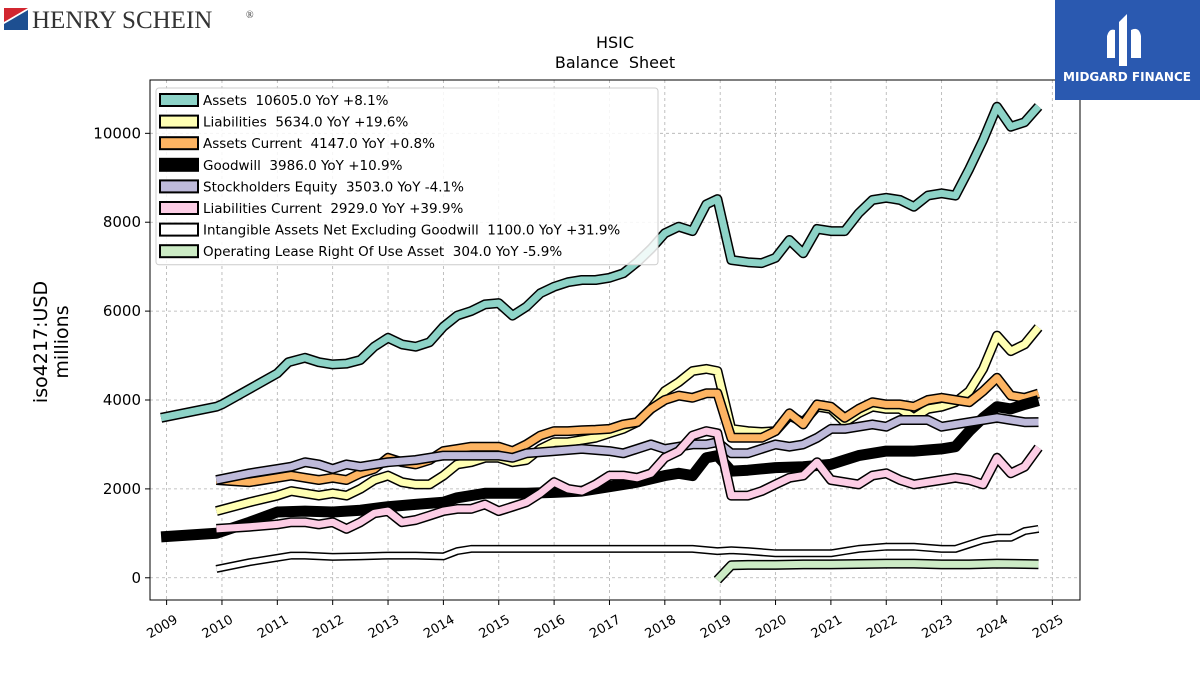 Image resolution: width=1200 pixels, height=675 pixels. Describe the element at coordinates (122, 400) in the screenshot. I see `y-tick-label: 4000` at that location.